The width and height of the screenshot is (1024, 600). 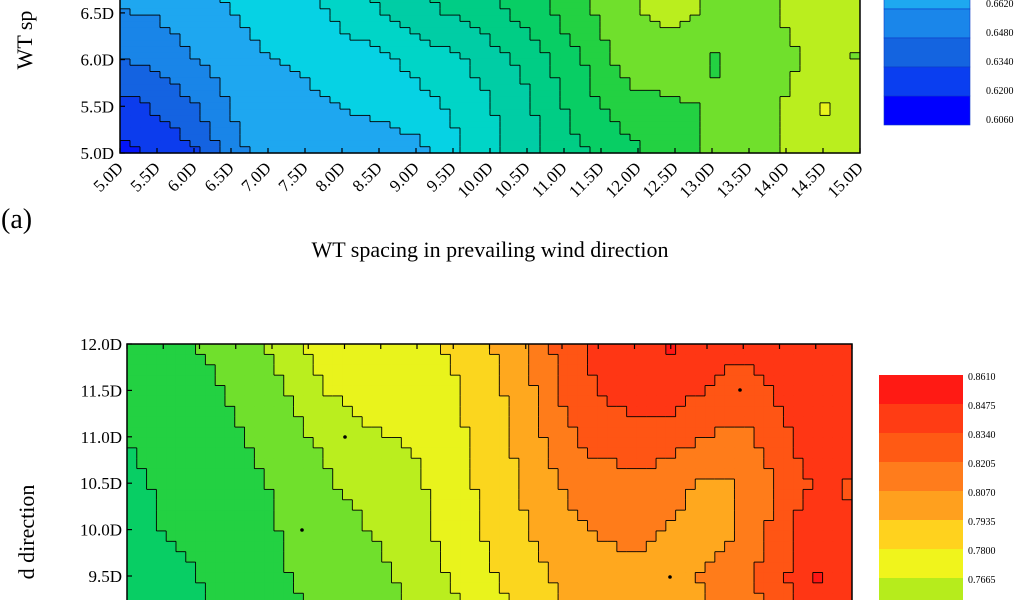 I want to click on panel-b-colorbar-label: 0.7665, so click(x=982, y=580).